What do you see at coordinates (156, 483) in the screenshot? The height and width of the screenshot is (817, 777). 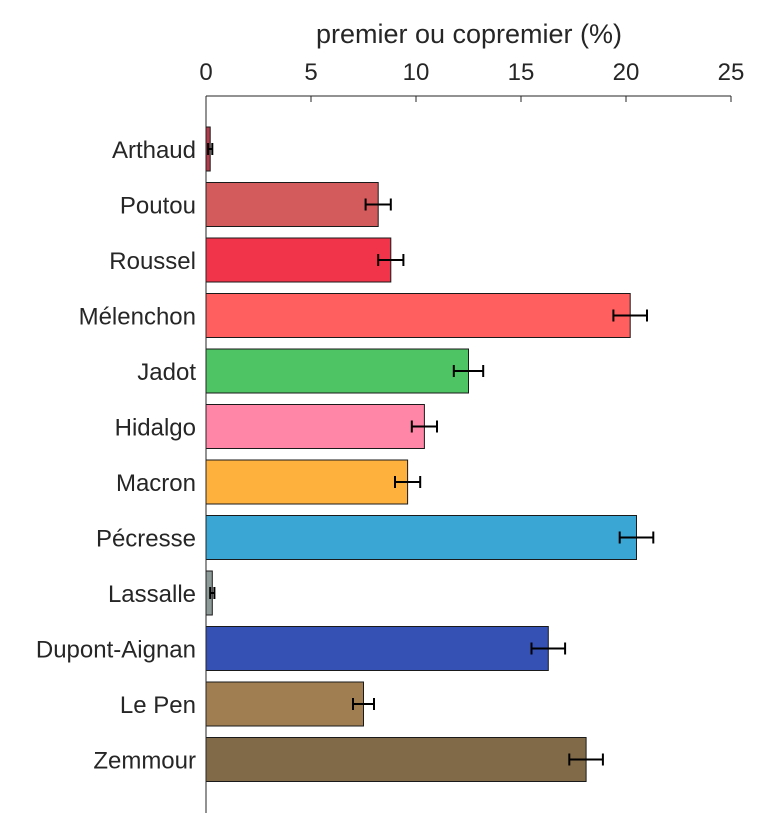 I see `category-label: Macron` at bounding box center [156, 483].